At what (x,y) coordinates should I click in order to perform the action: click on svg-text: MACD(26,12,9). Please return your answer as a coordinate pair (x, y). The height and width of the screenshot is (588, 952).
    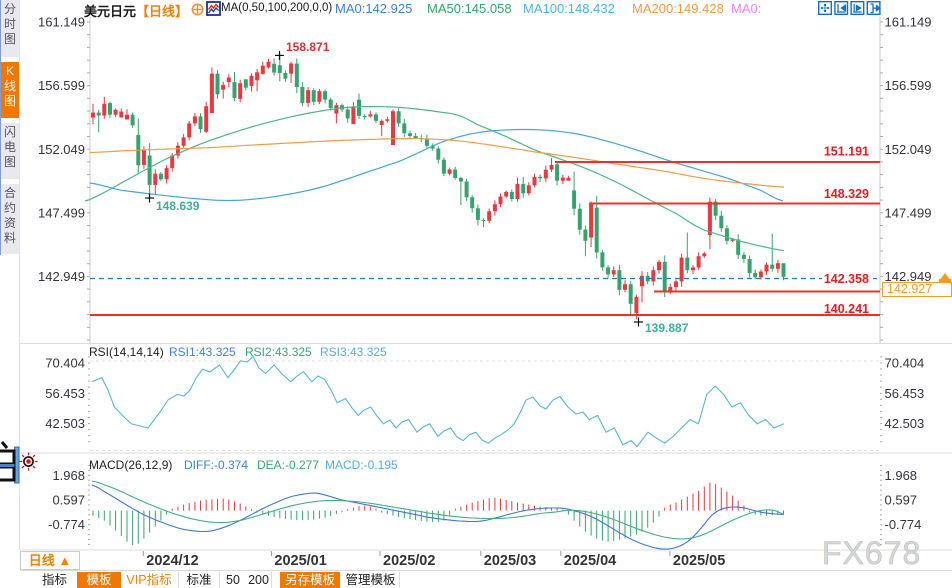
    Looking at the image, I should click on (130, 465).